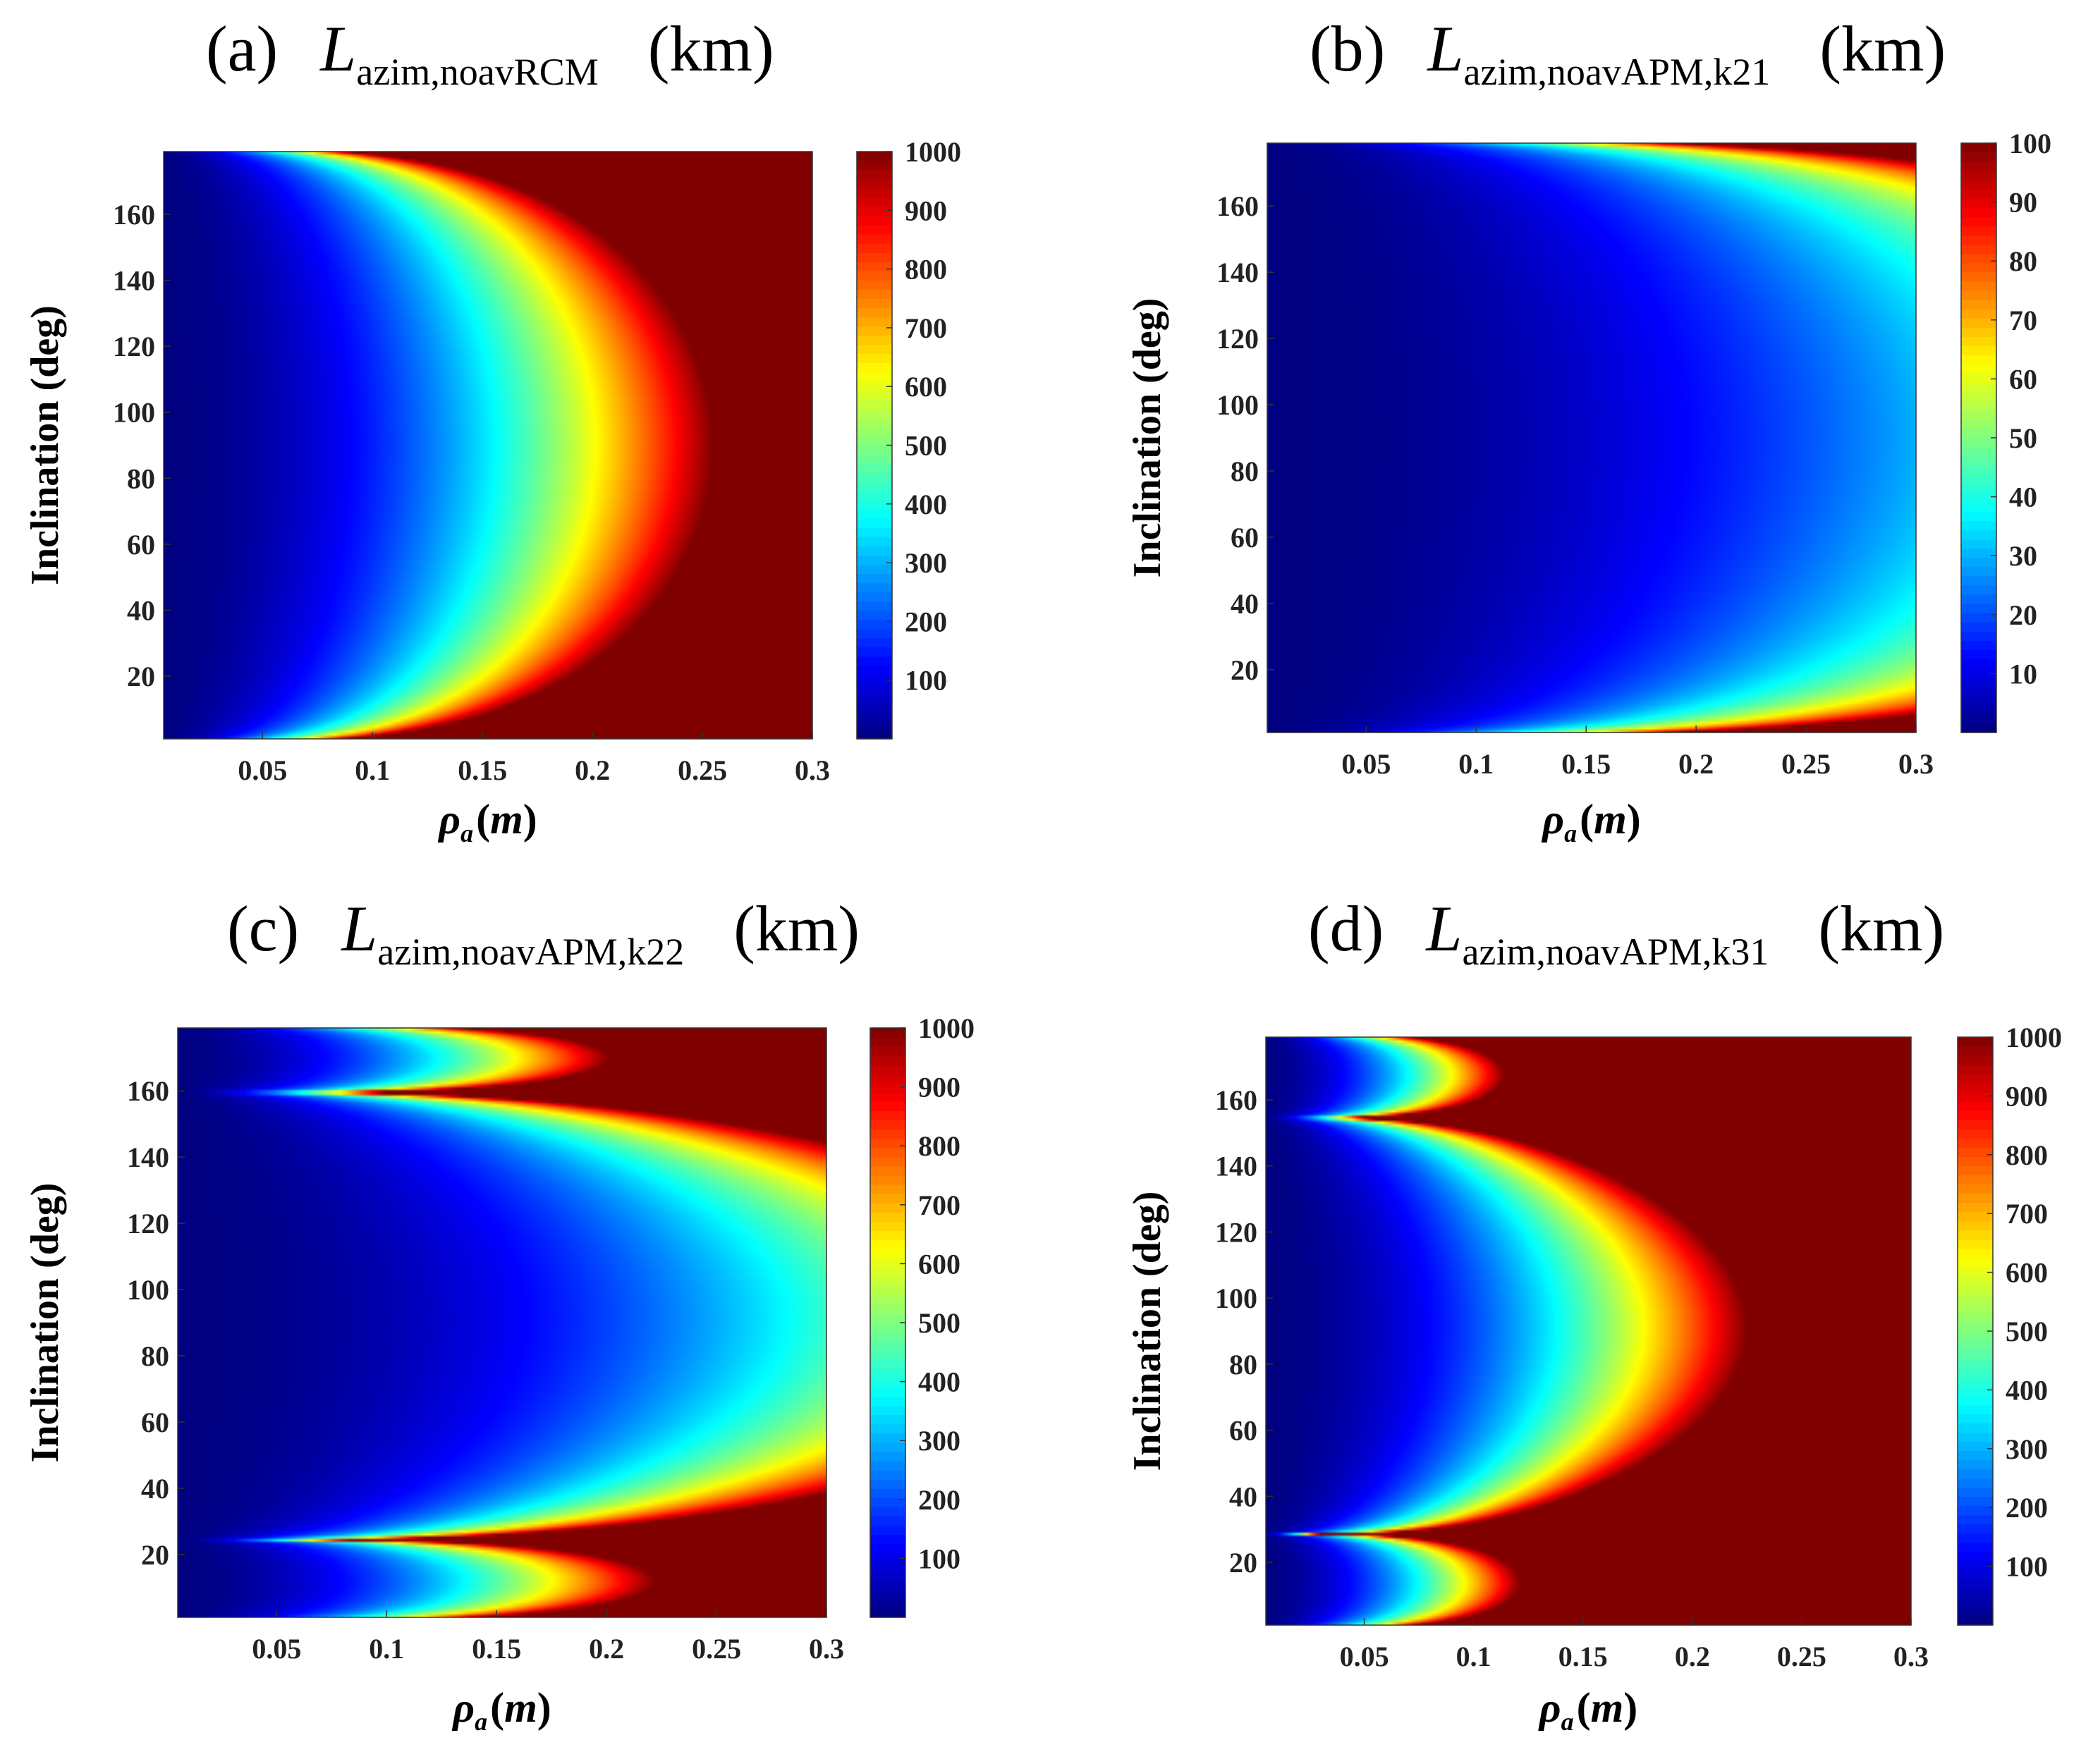  What do you see at coordinates (45, 445) in the screenshot?
I see `y-axis-label-a: Inclination (deg)` at bounding box center [45, 445].